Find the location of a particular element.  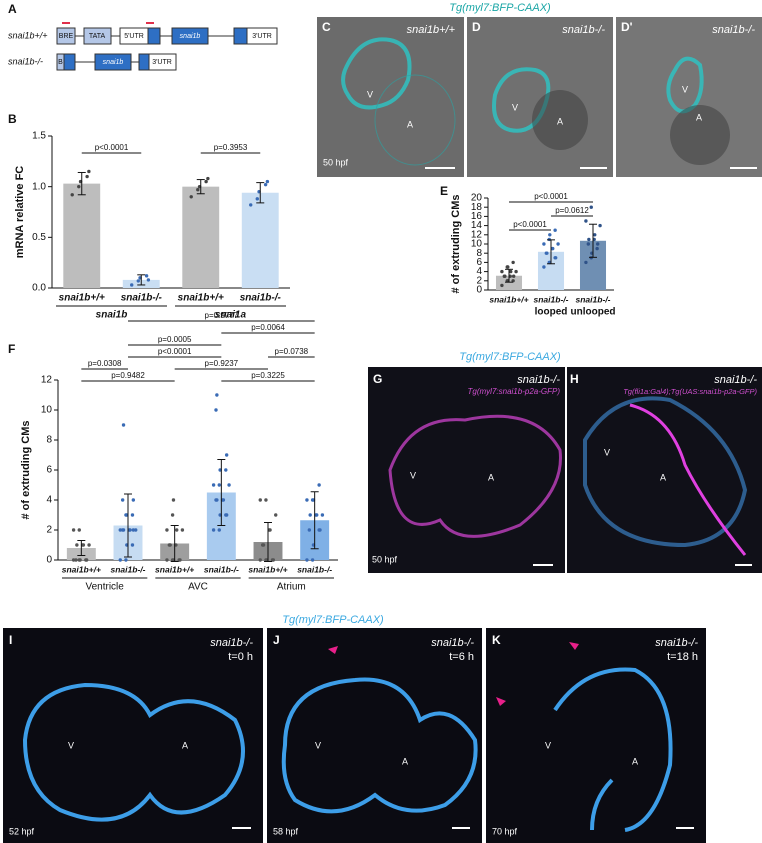

group-label: snai1b is located at coordinates (112, 315).